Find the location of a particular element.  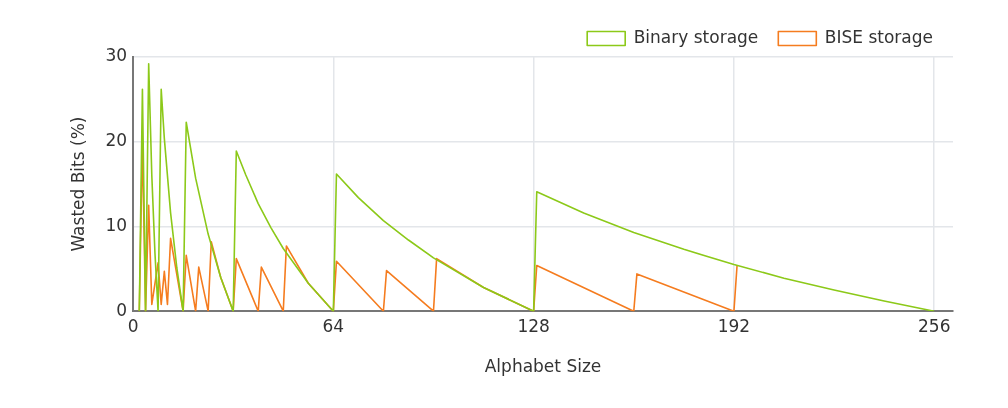

x-tick-label: 192 is located at coordinates (734, 325).